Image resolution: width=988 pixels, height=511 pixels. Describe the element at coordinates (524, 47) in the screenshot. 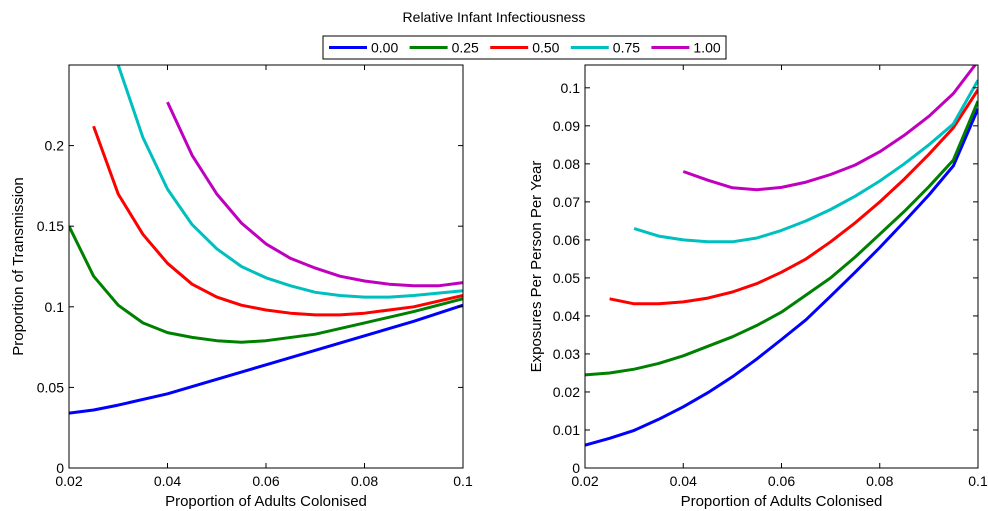

I see `legend: 0.00 0.25 0.50 0.75 1.00` at that location.